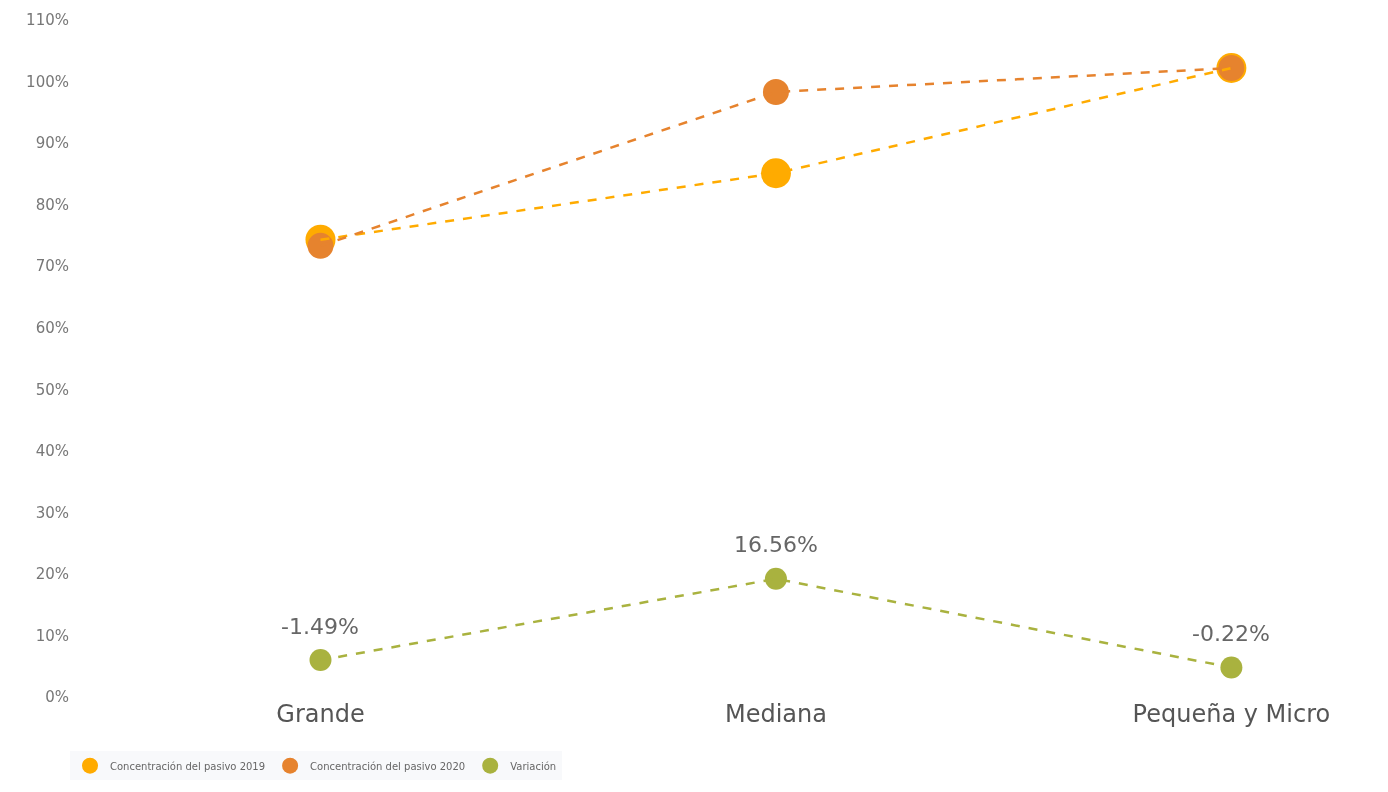 This screenshot has width=1388, height=792. Describe the element at coordinates (52, 389) in the screenshot. I see `y-tick-label: 50%` at that location.